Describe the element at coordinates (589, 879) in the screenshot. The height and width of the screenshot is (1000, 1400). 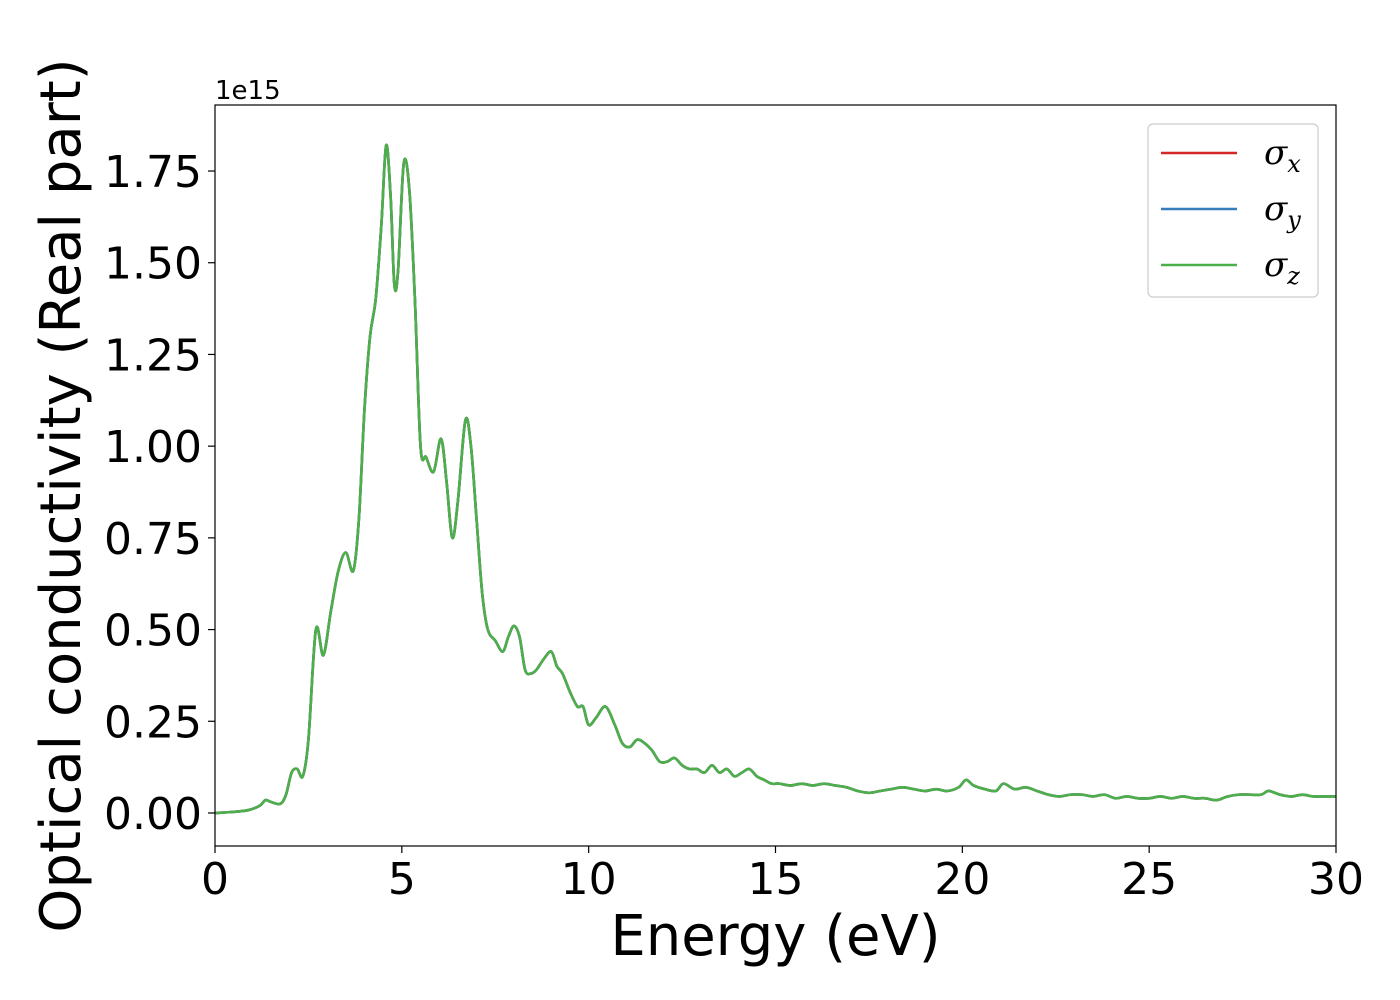
I see `x-tick-label: 10` at that location.